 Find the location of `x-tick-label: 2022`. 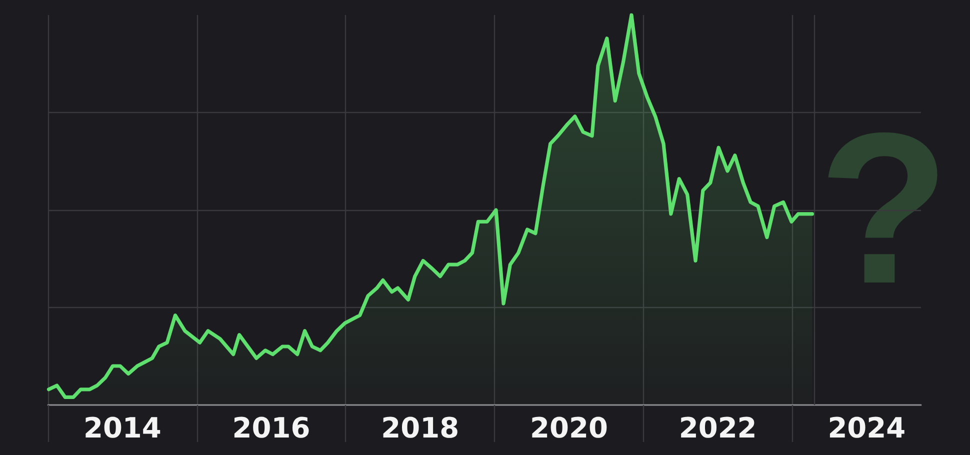

x-tick-label: 2022 is located at coordinates (717, 428).